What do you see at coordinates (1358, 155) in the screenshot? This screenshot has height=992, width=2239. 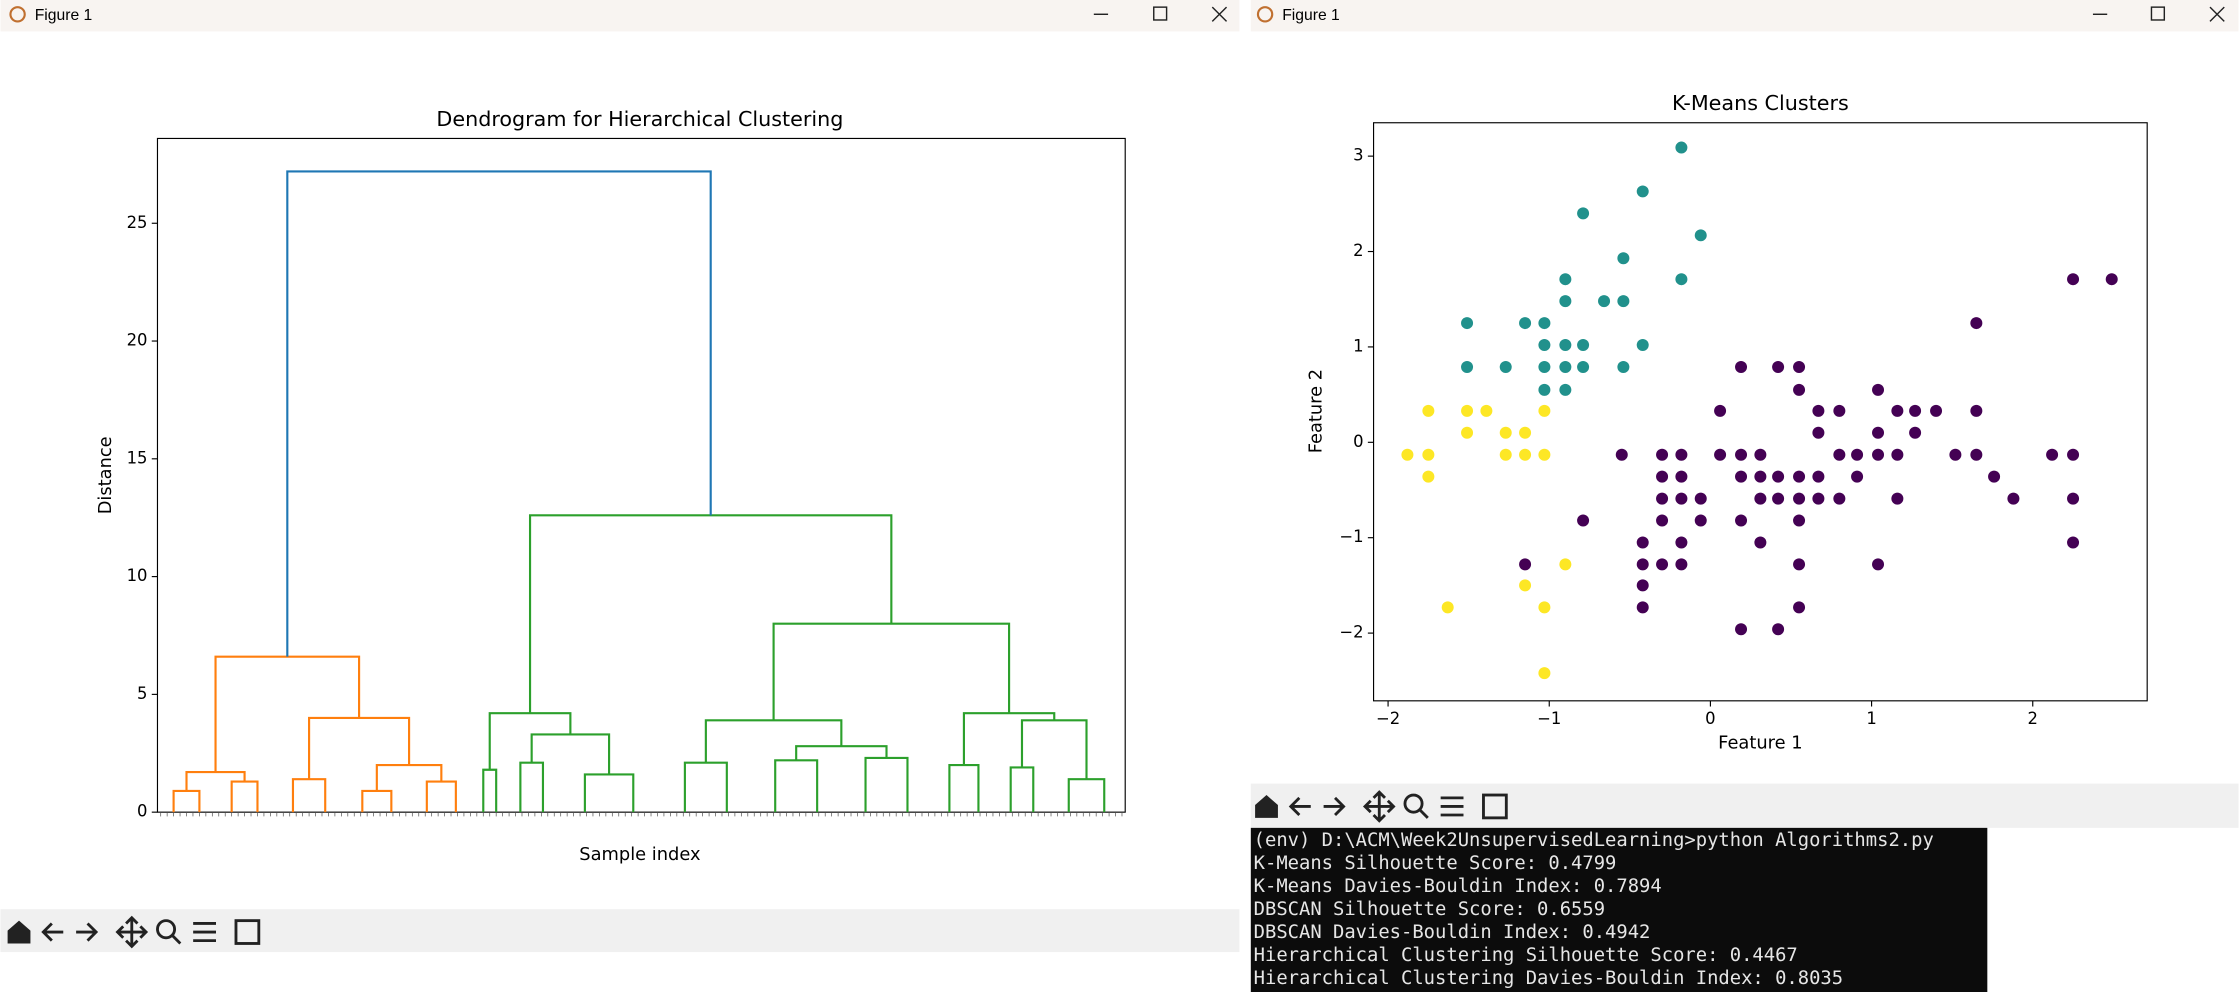 I see `y-tick-label: 3` at bounding box center [1358, 155].